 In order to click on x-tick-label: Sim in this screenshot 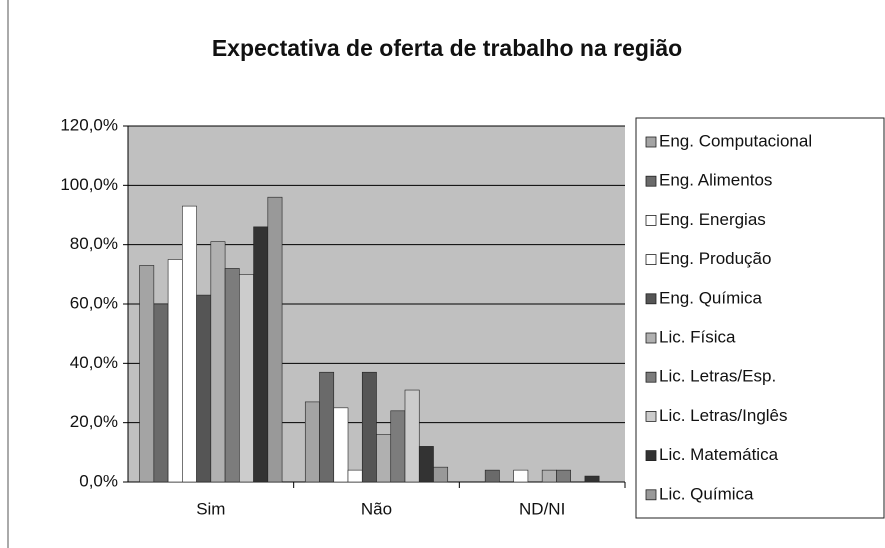, I will do `click(210, 508)`.